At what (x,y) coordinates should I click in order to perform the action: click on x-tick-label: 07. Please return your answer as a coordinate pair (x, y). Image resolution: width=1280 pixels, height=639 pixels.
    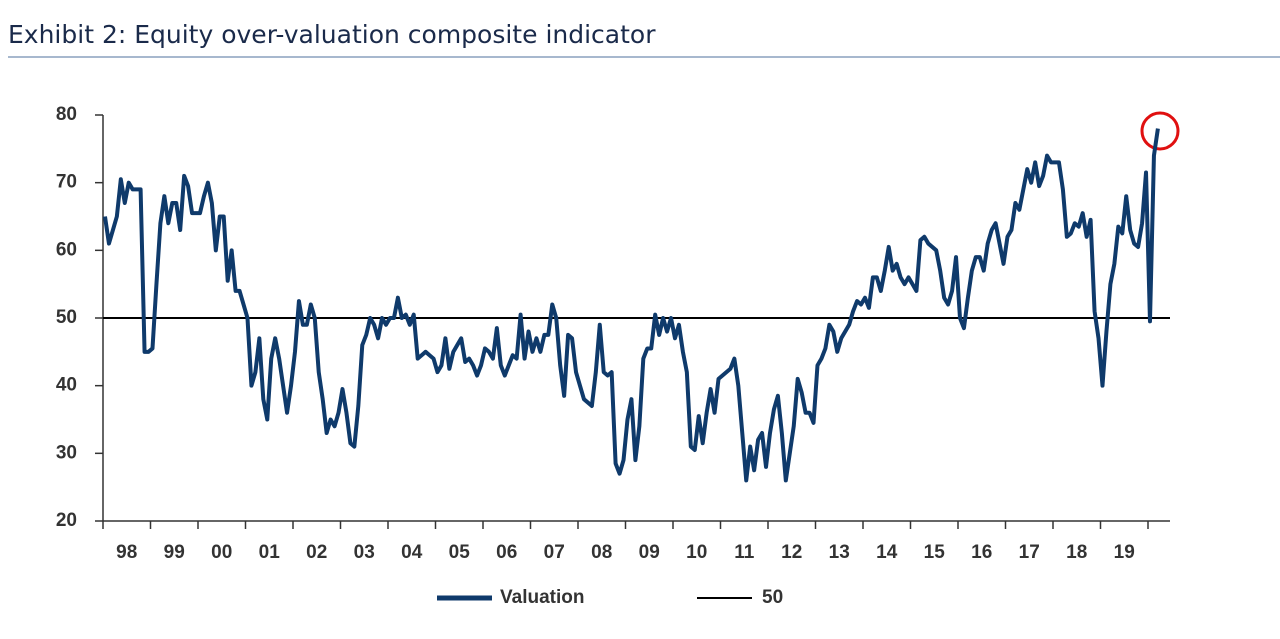
    Looking at the image, I should click on (554, 552).